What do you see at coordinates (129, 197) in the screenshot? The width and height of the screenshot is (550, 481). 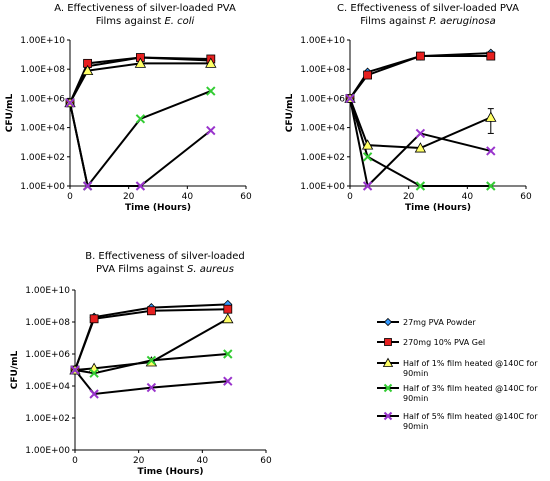 I see `panel-a-x-tick-label: 20` at bounding box center [129, 197].